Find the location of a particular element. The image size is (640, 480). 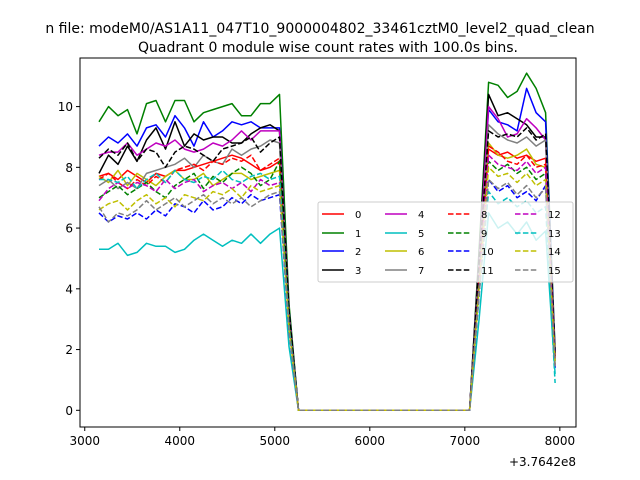

legend-label-0: 0 is located at coordinates (358, 215).